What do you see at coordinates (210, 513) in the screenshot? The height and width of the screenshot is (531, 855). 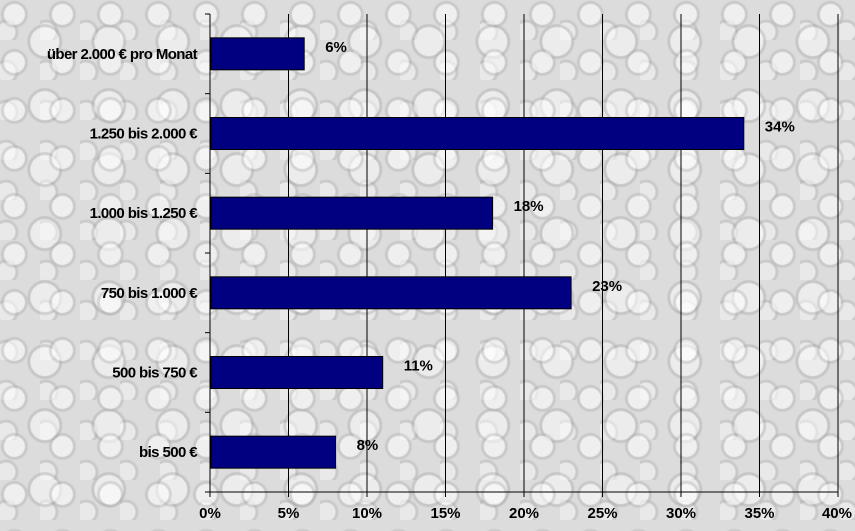 I see `x-tick-label: 0%` at bounding box center [210, 513].